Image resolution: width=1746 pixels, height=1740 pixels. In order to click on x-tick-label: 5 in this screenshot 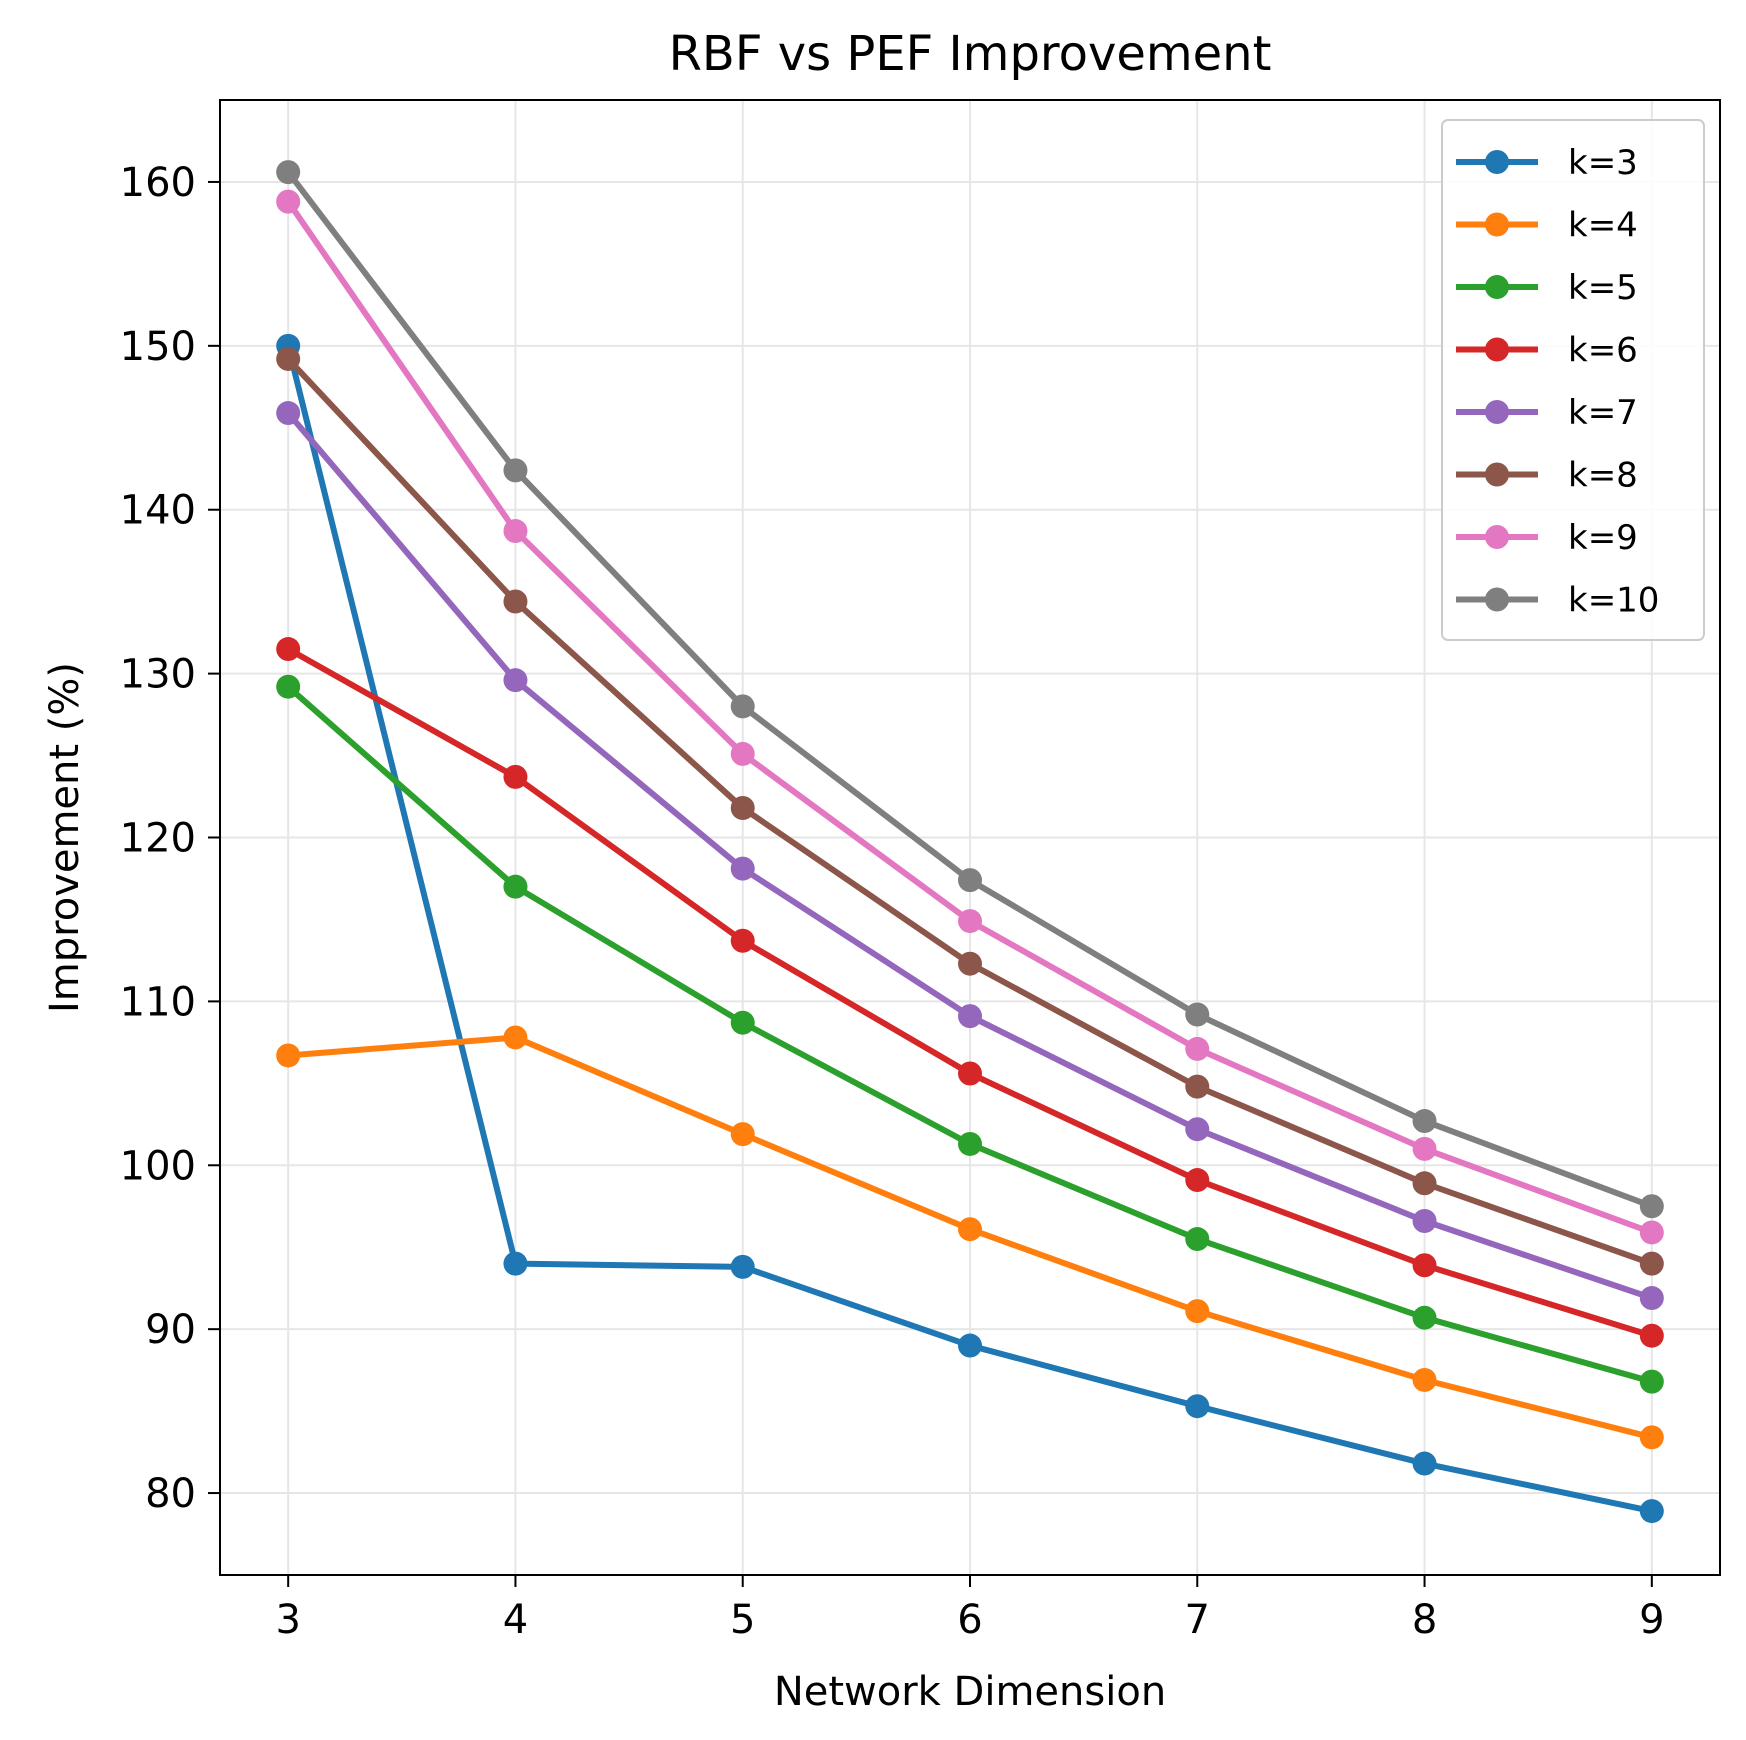, I will do `click(742, 1620)`.